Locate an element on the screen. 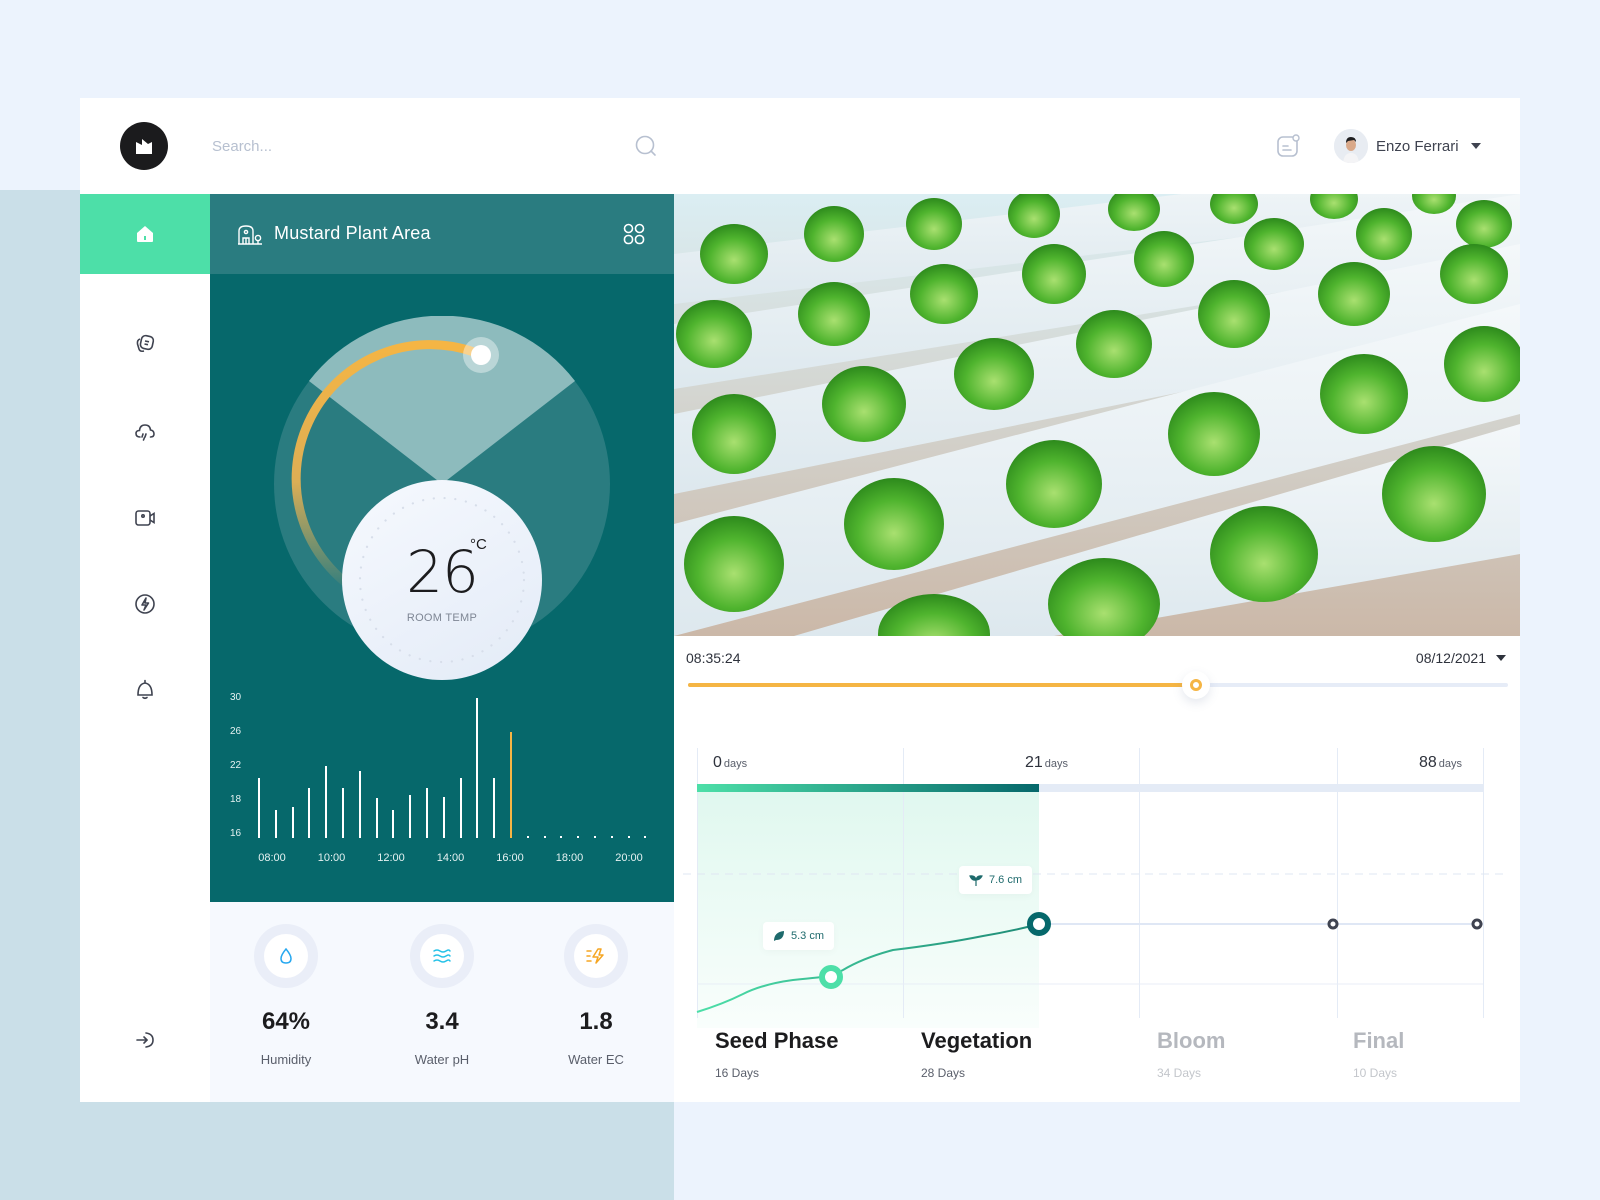 The width and height of the screenshot is (1600, 1200). x-tick-label: 18:00 is located at coordinates (569, 858).